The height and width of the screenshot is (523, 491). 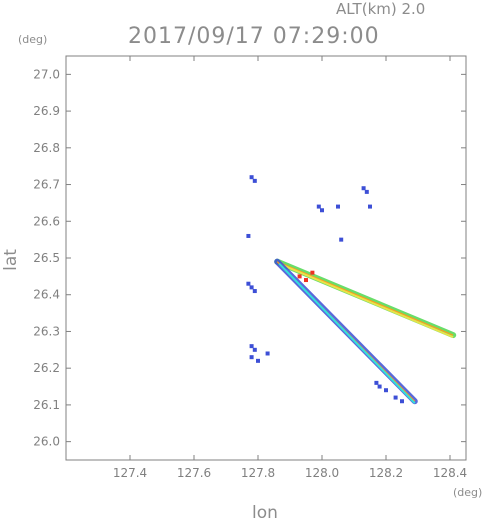 What do you see at coordinates (254, 36) in the screenshot?
I see `chart-title: 2017/09/17 07:29:00` at bounding box center [254, 36].